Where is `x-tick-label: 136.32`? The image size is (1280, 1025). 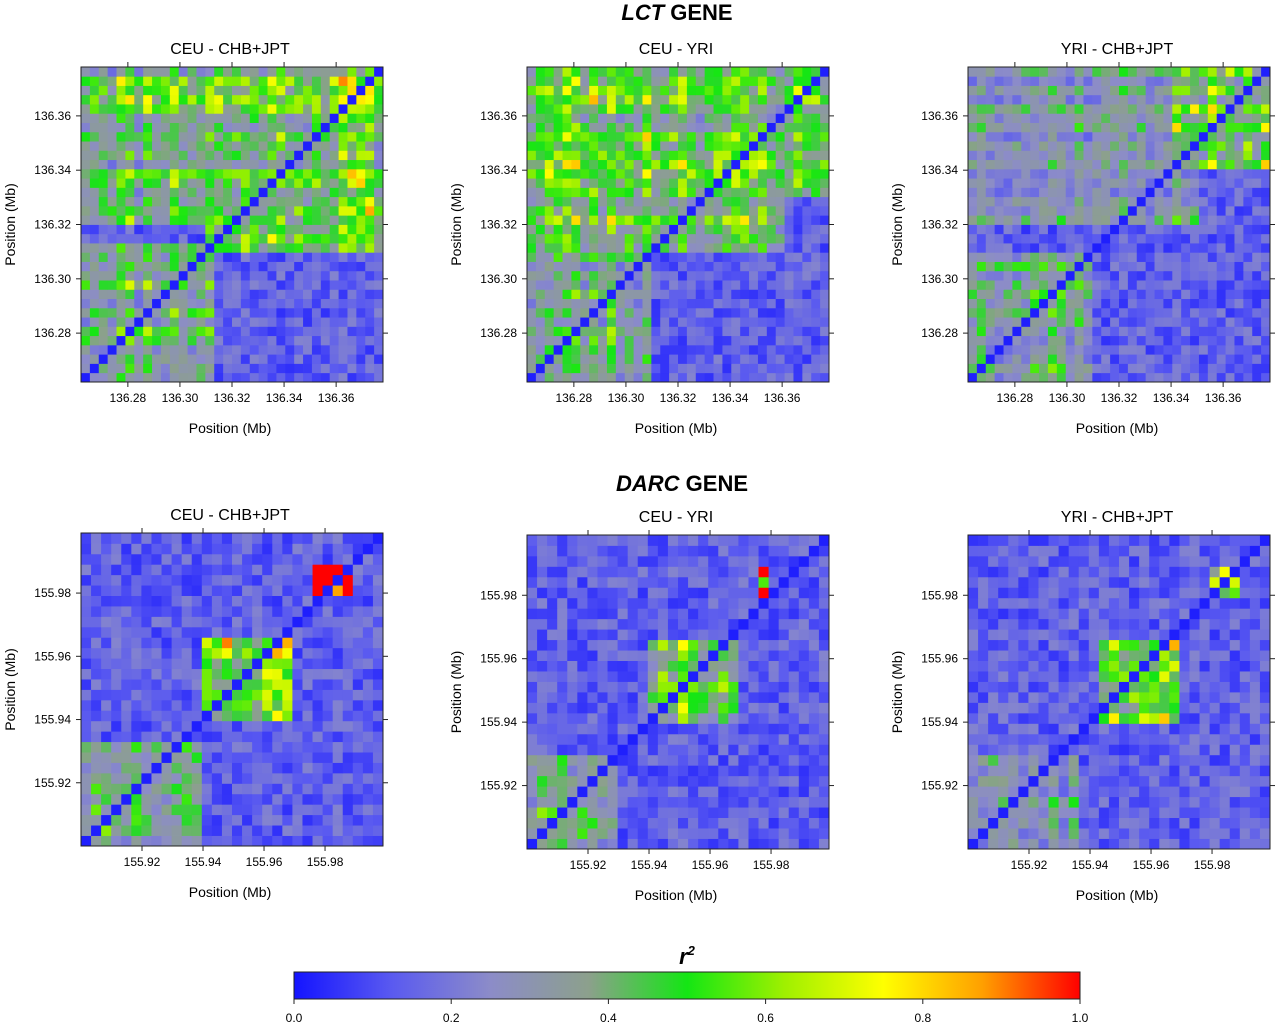
x-tick-label: 136.32 is located at coordinates (1119, 398).